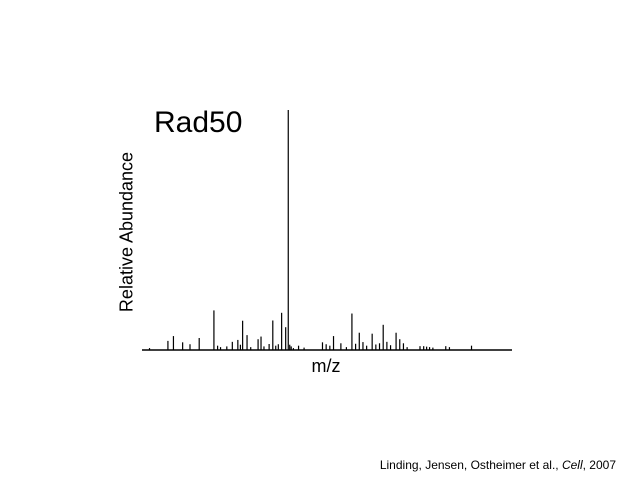  Describe the element at coordinates (469, 465) in the screenshot. I see `citation-authors: Linding, Jensen, Ostheimer et al.,` at that location.